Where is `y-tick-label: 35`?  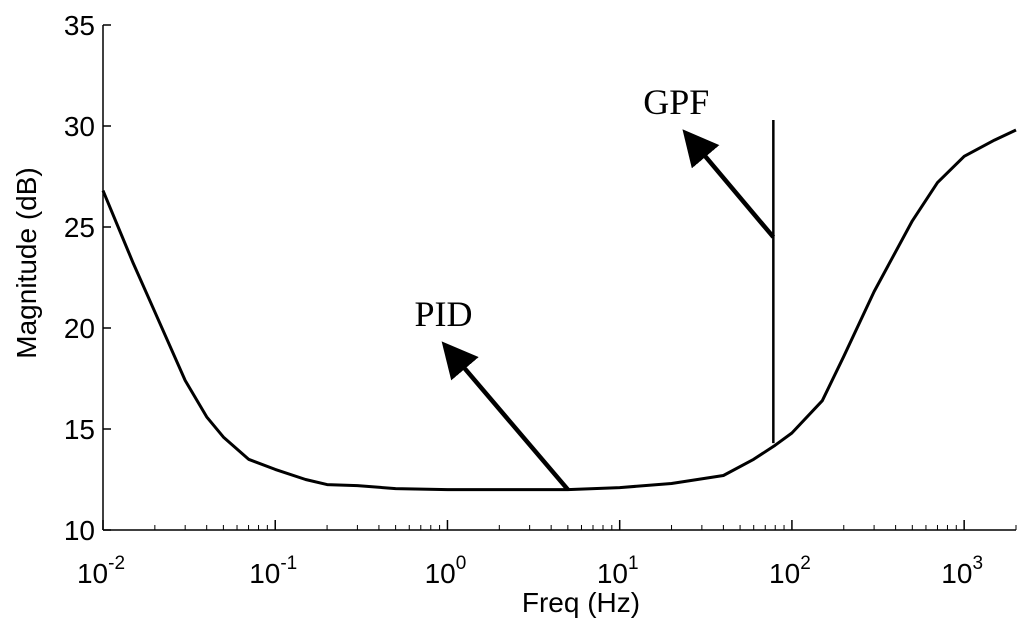
y-tick-label: 35 is located at coordinates (79, 25).